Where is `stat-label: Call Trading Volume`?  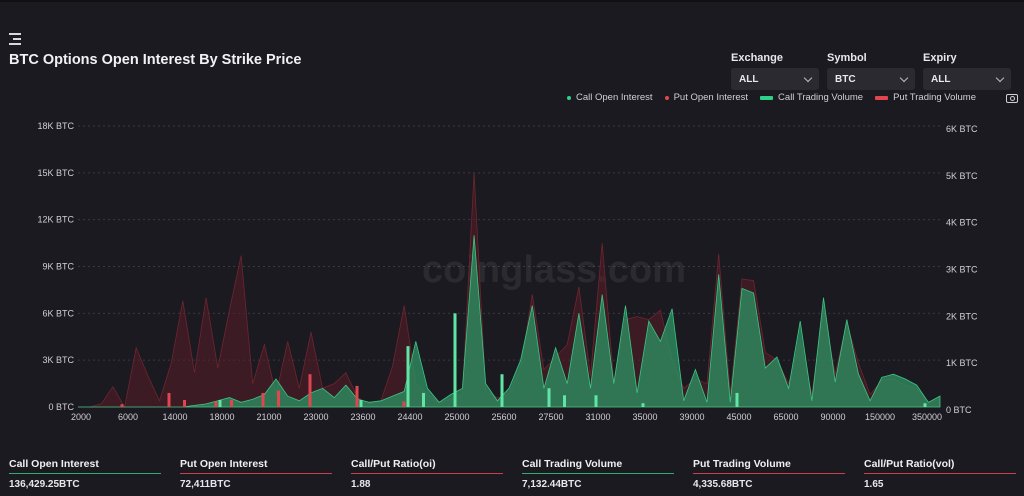 stat-label: Call Trading Volume is located at coordinates (598, 466).